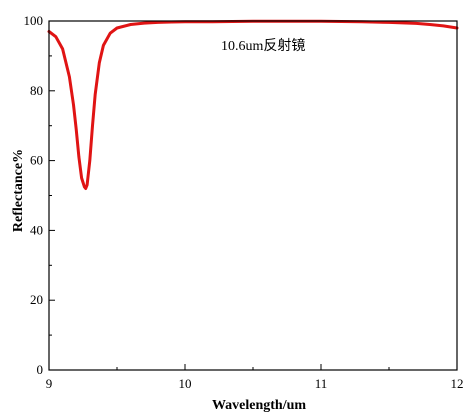 This screenshot has height=416, width=472. I want to click on y-tick-label: 80, so click(36, 90).